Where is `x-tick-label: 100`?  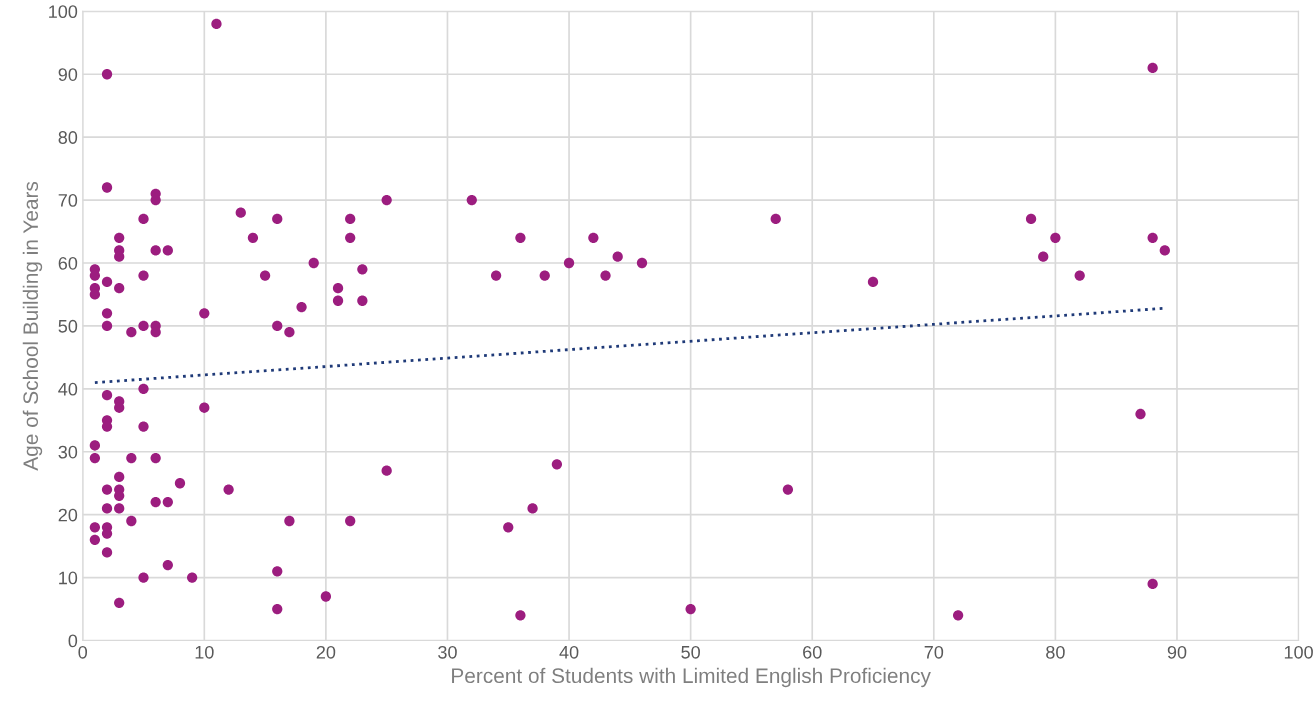 x-tick-label: 100 is located at coordinates (1298, 652).